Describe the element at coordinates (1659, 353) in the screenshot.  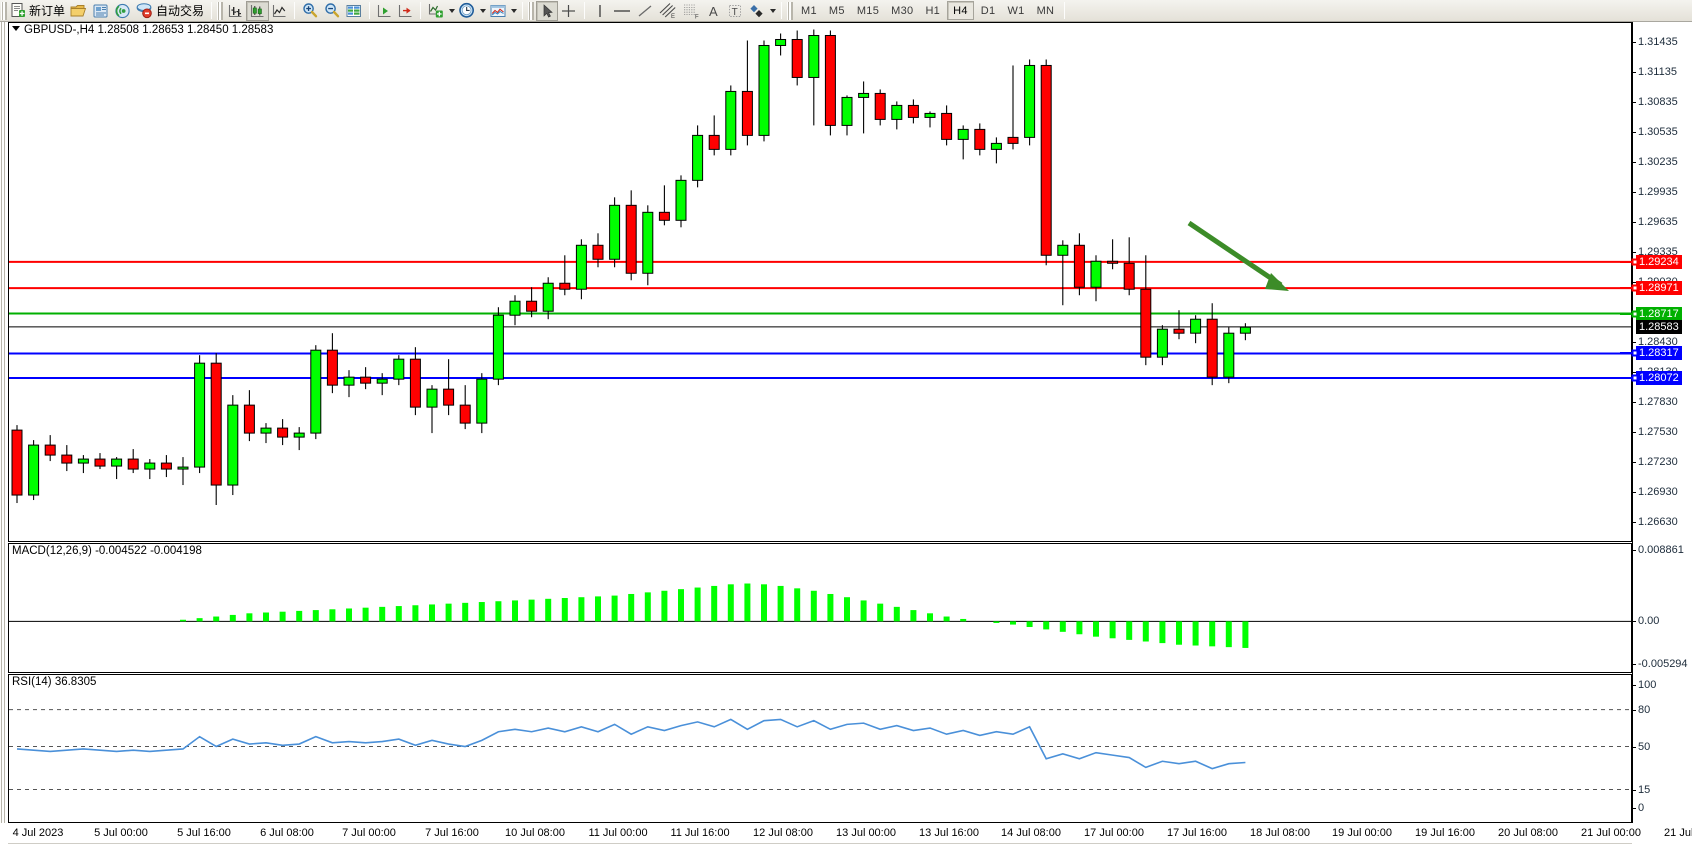
I see `price-chip-target-line: 1.28317` at that location.